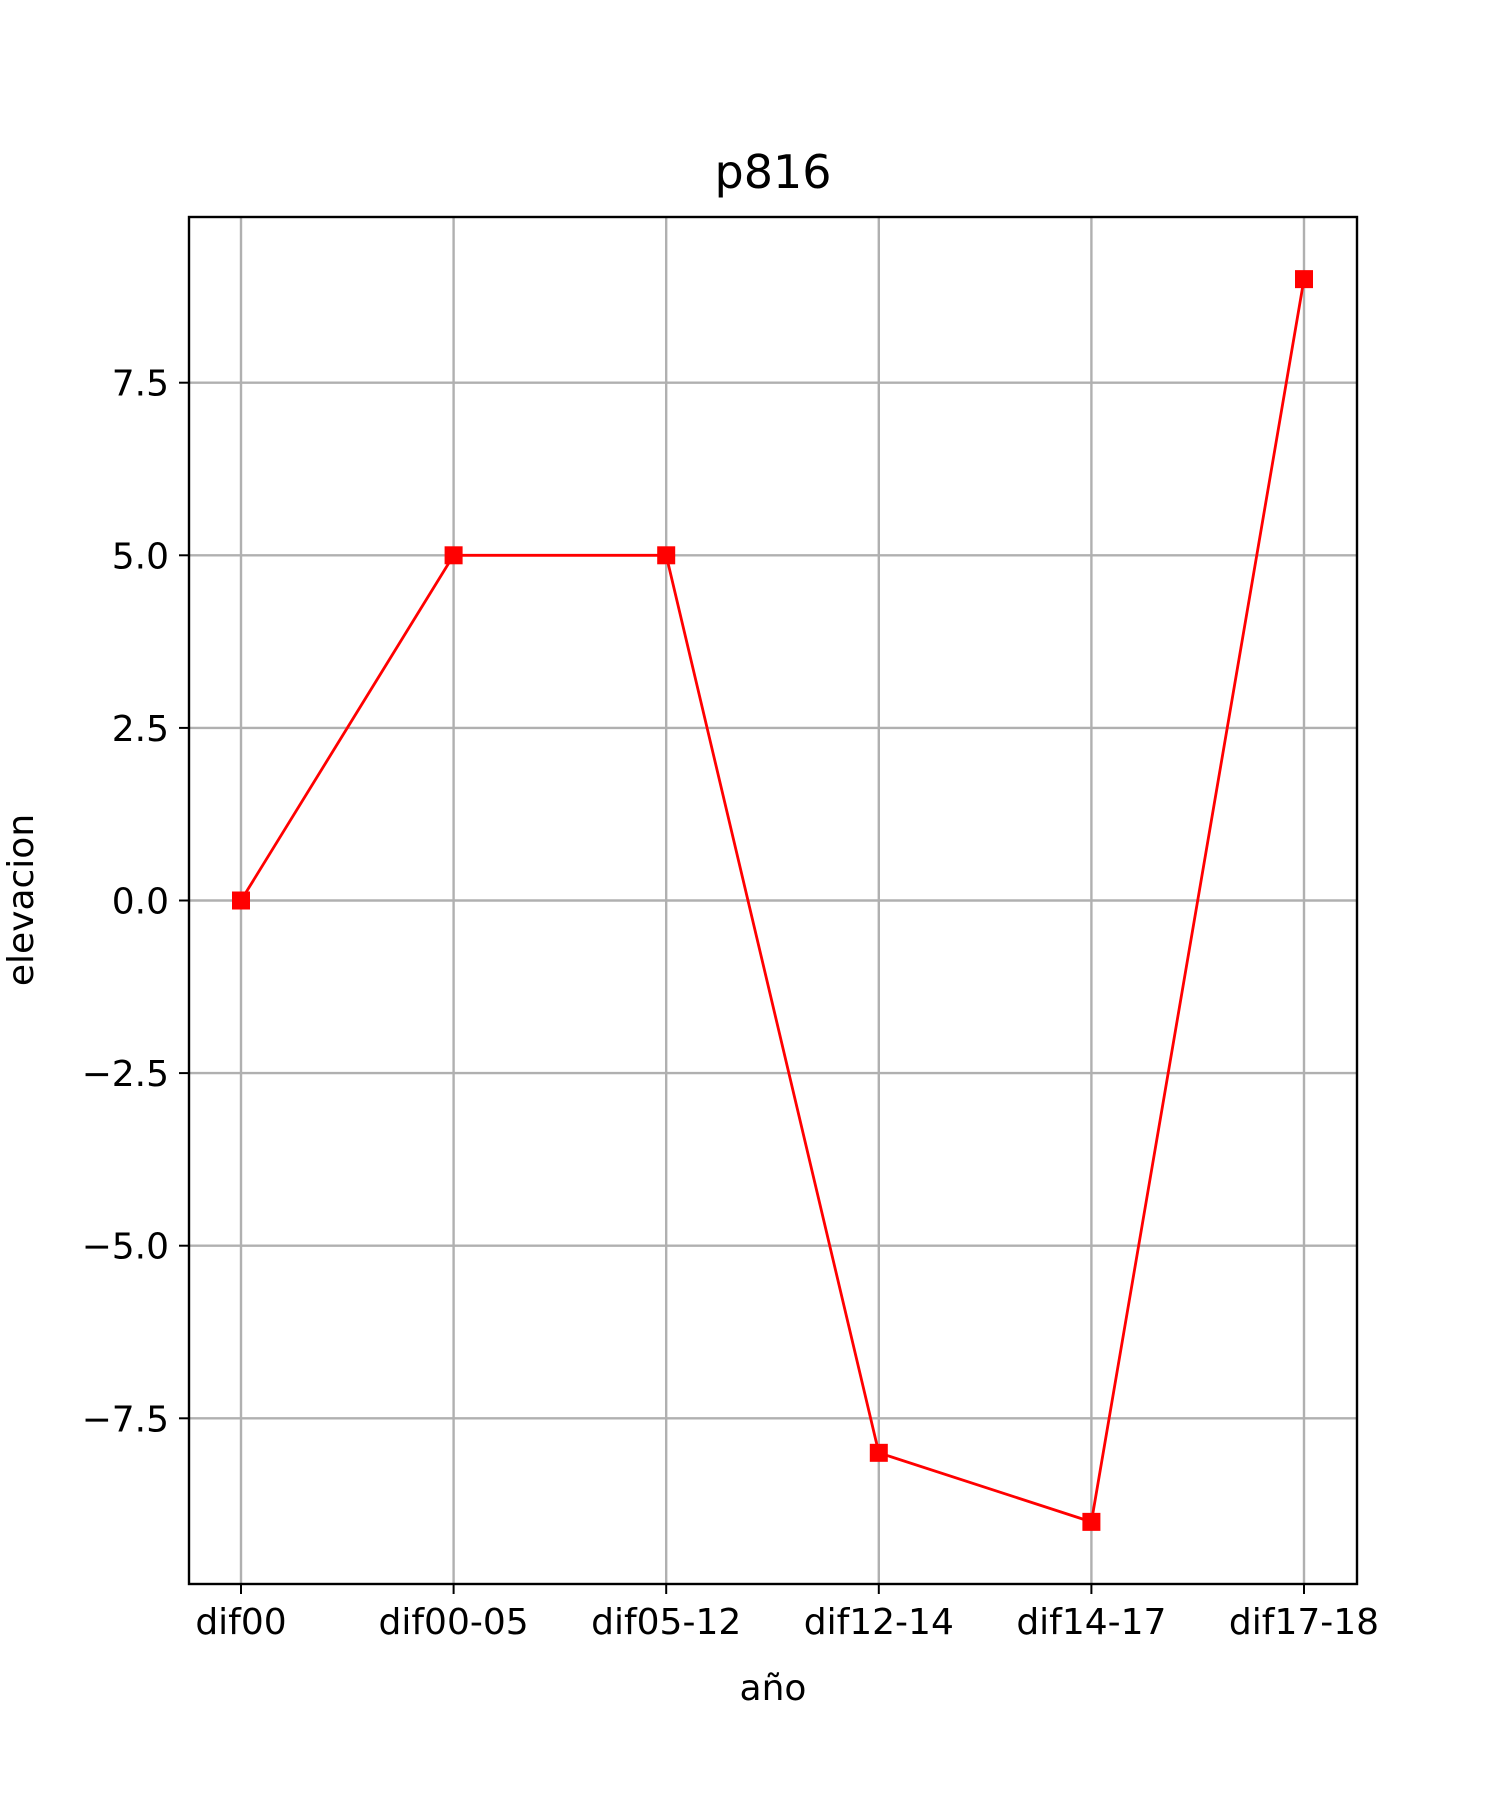 The height and width of the screenshot is (1800, 1500). Describe the element at coordinates (125, 1074) in the screenshot. I see `y-tick-label: −2.5` at that location.